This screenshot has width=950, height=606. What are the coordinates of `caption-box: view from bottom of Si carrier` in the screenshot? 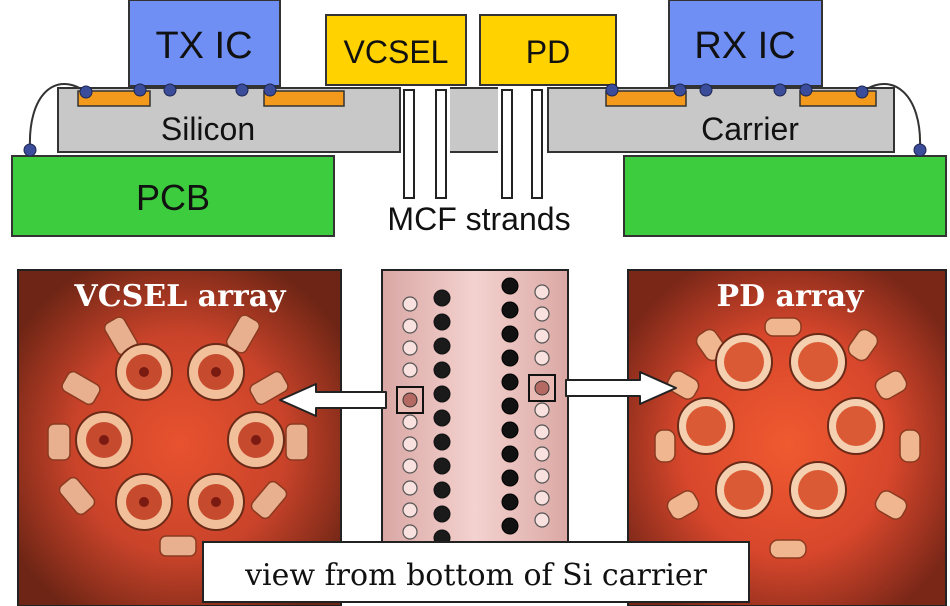 It's located at (476, 572).